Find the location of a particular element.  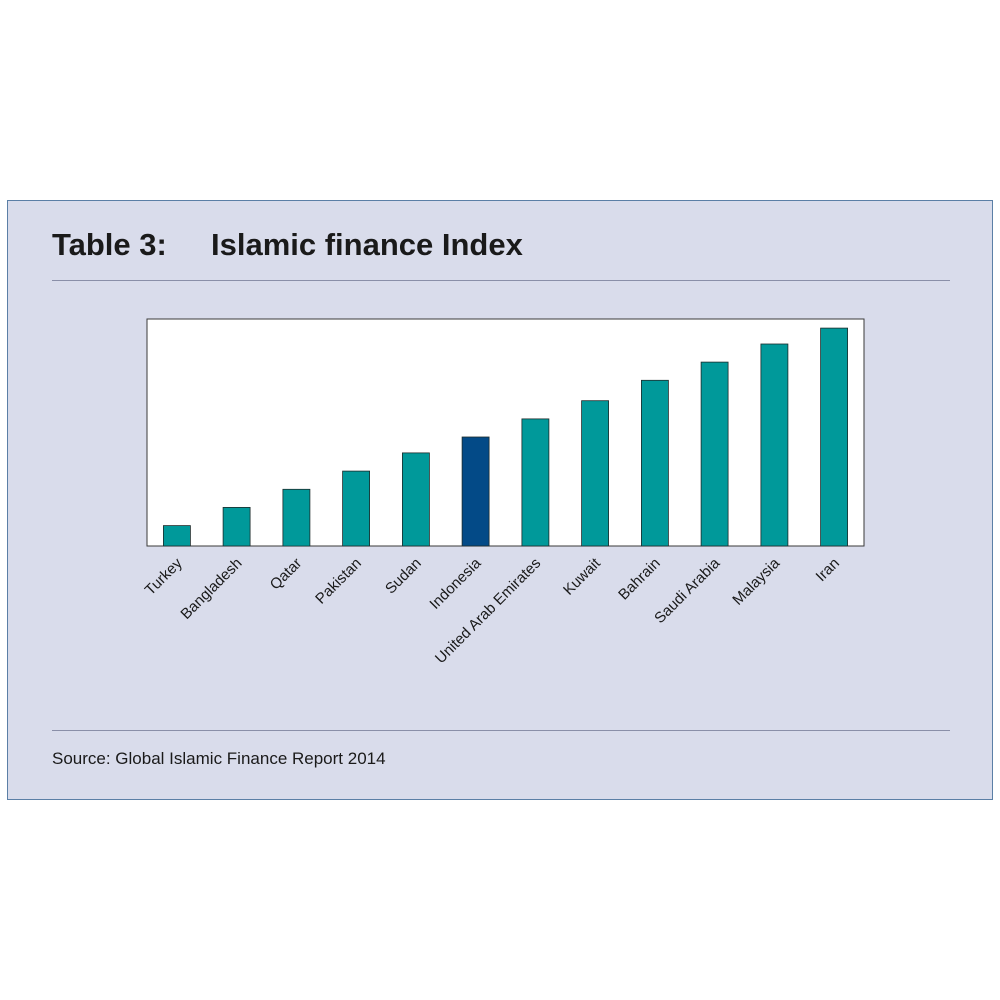

title-divider is located at coordinates (501, 280).